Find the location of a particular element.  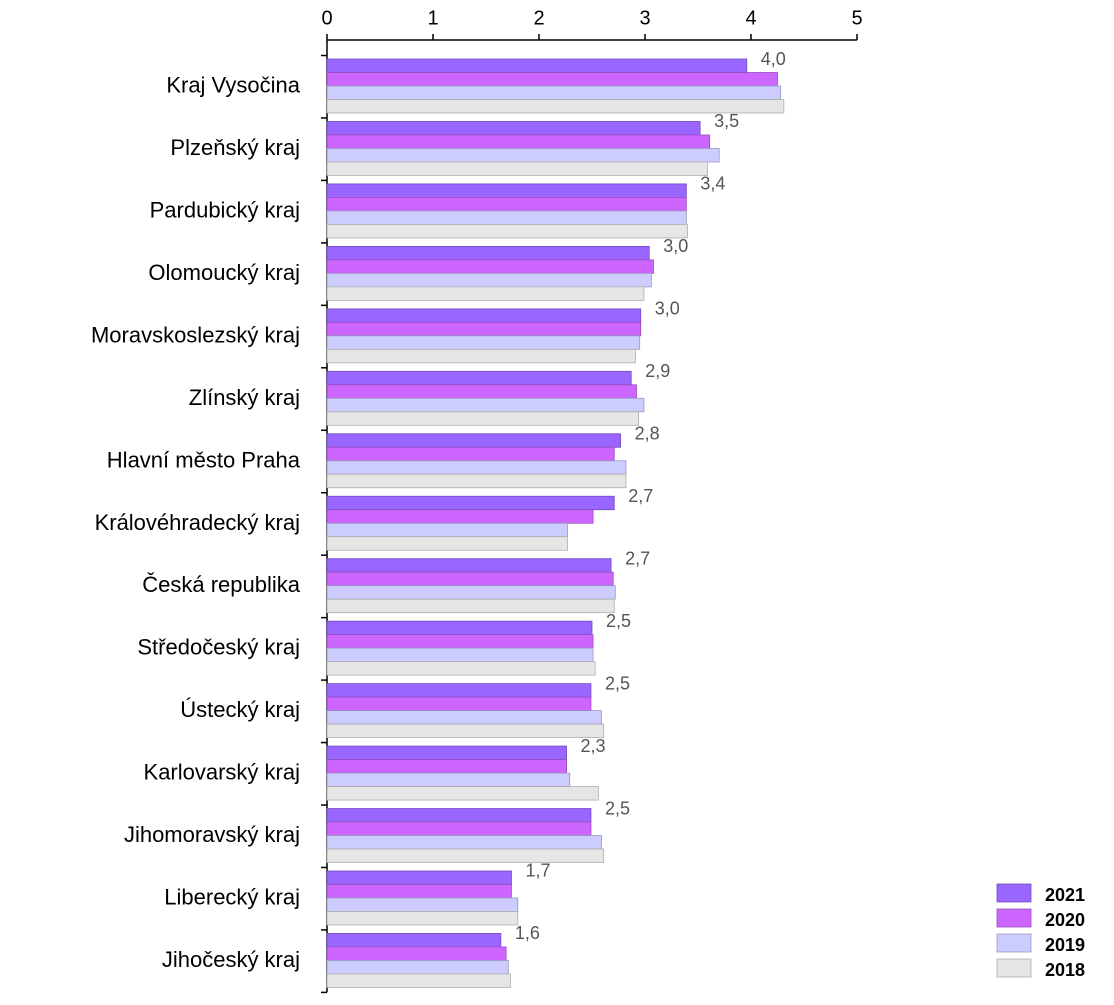

category-label: Liberecký kraj is located at coordinates (232, 897).